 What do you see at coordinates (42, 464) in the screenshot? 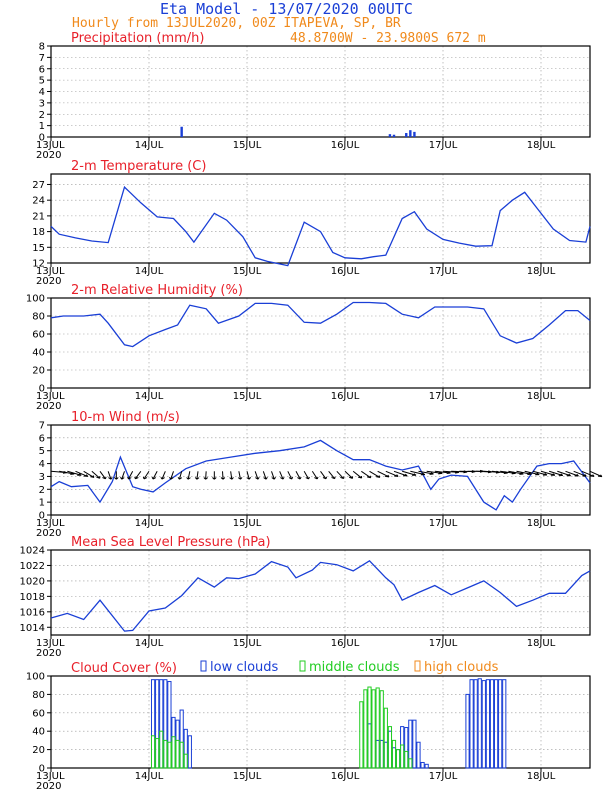
I see `y-tick-label: 4` at bounding box center [42, 464].